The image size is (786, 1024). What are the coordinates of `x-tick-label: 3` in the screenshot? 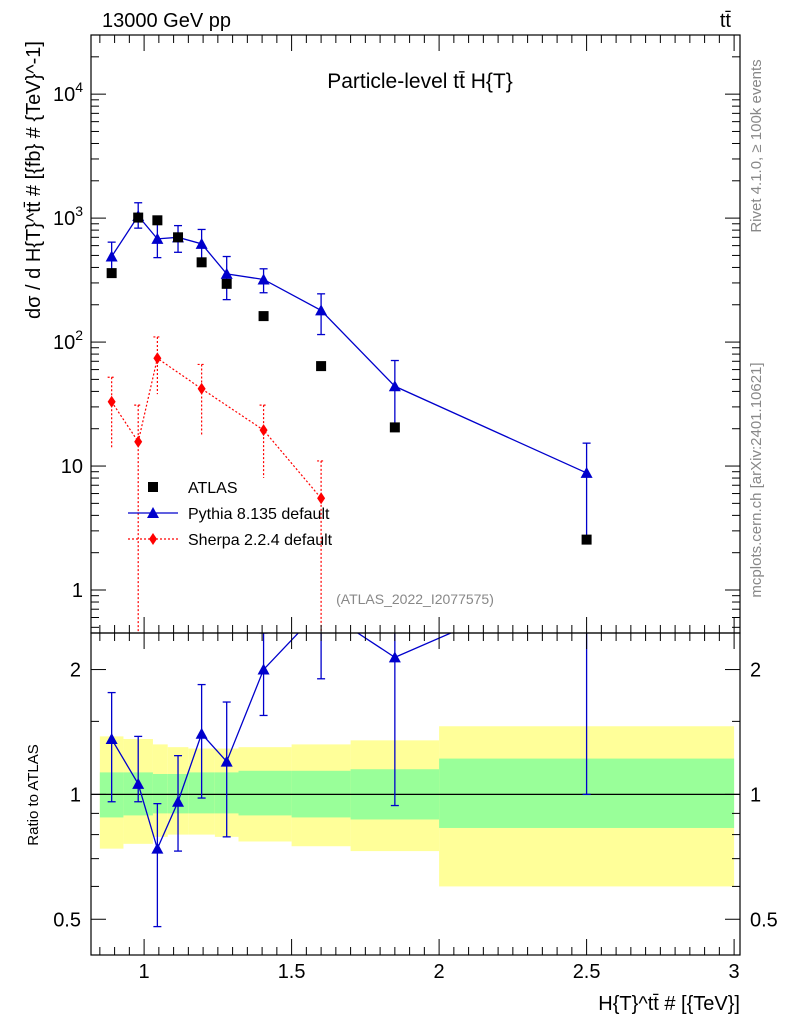 It's located at (734, 972).